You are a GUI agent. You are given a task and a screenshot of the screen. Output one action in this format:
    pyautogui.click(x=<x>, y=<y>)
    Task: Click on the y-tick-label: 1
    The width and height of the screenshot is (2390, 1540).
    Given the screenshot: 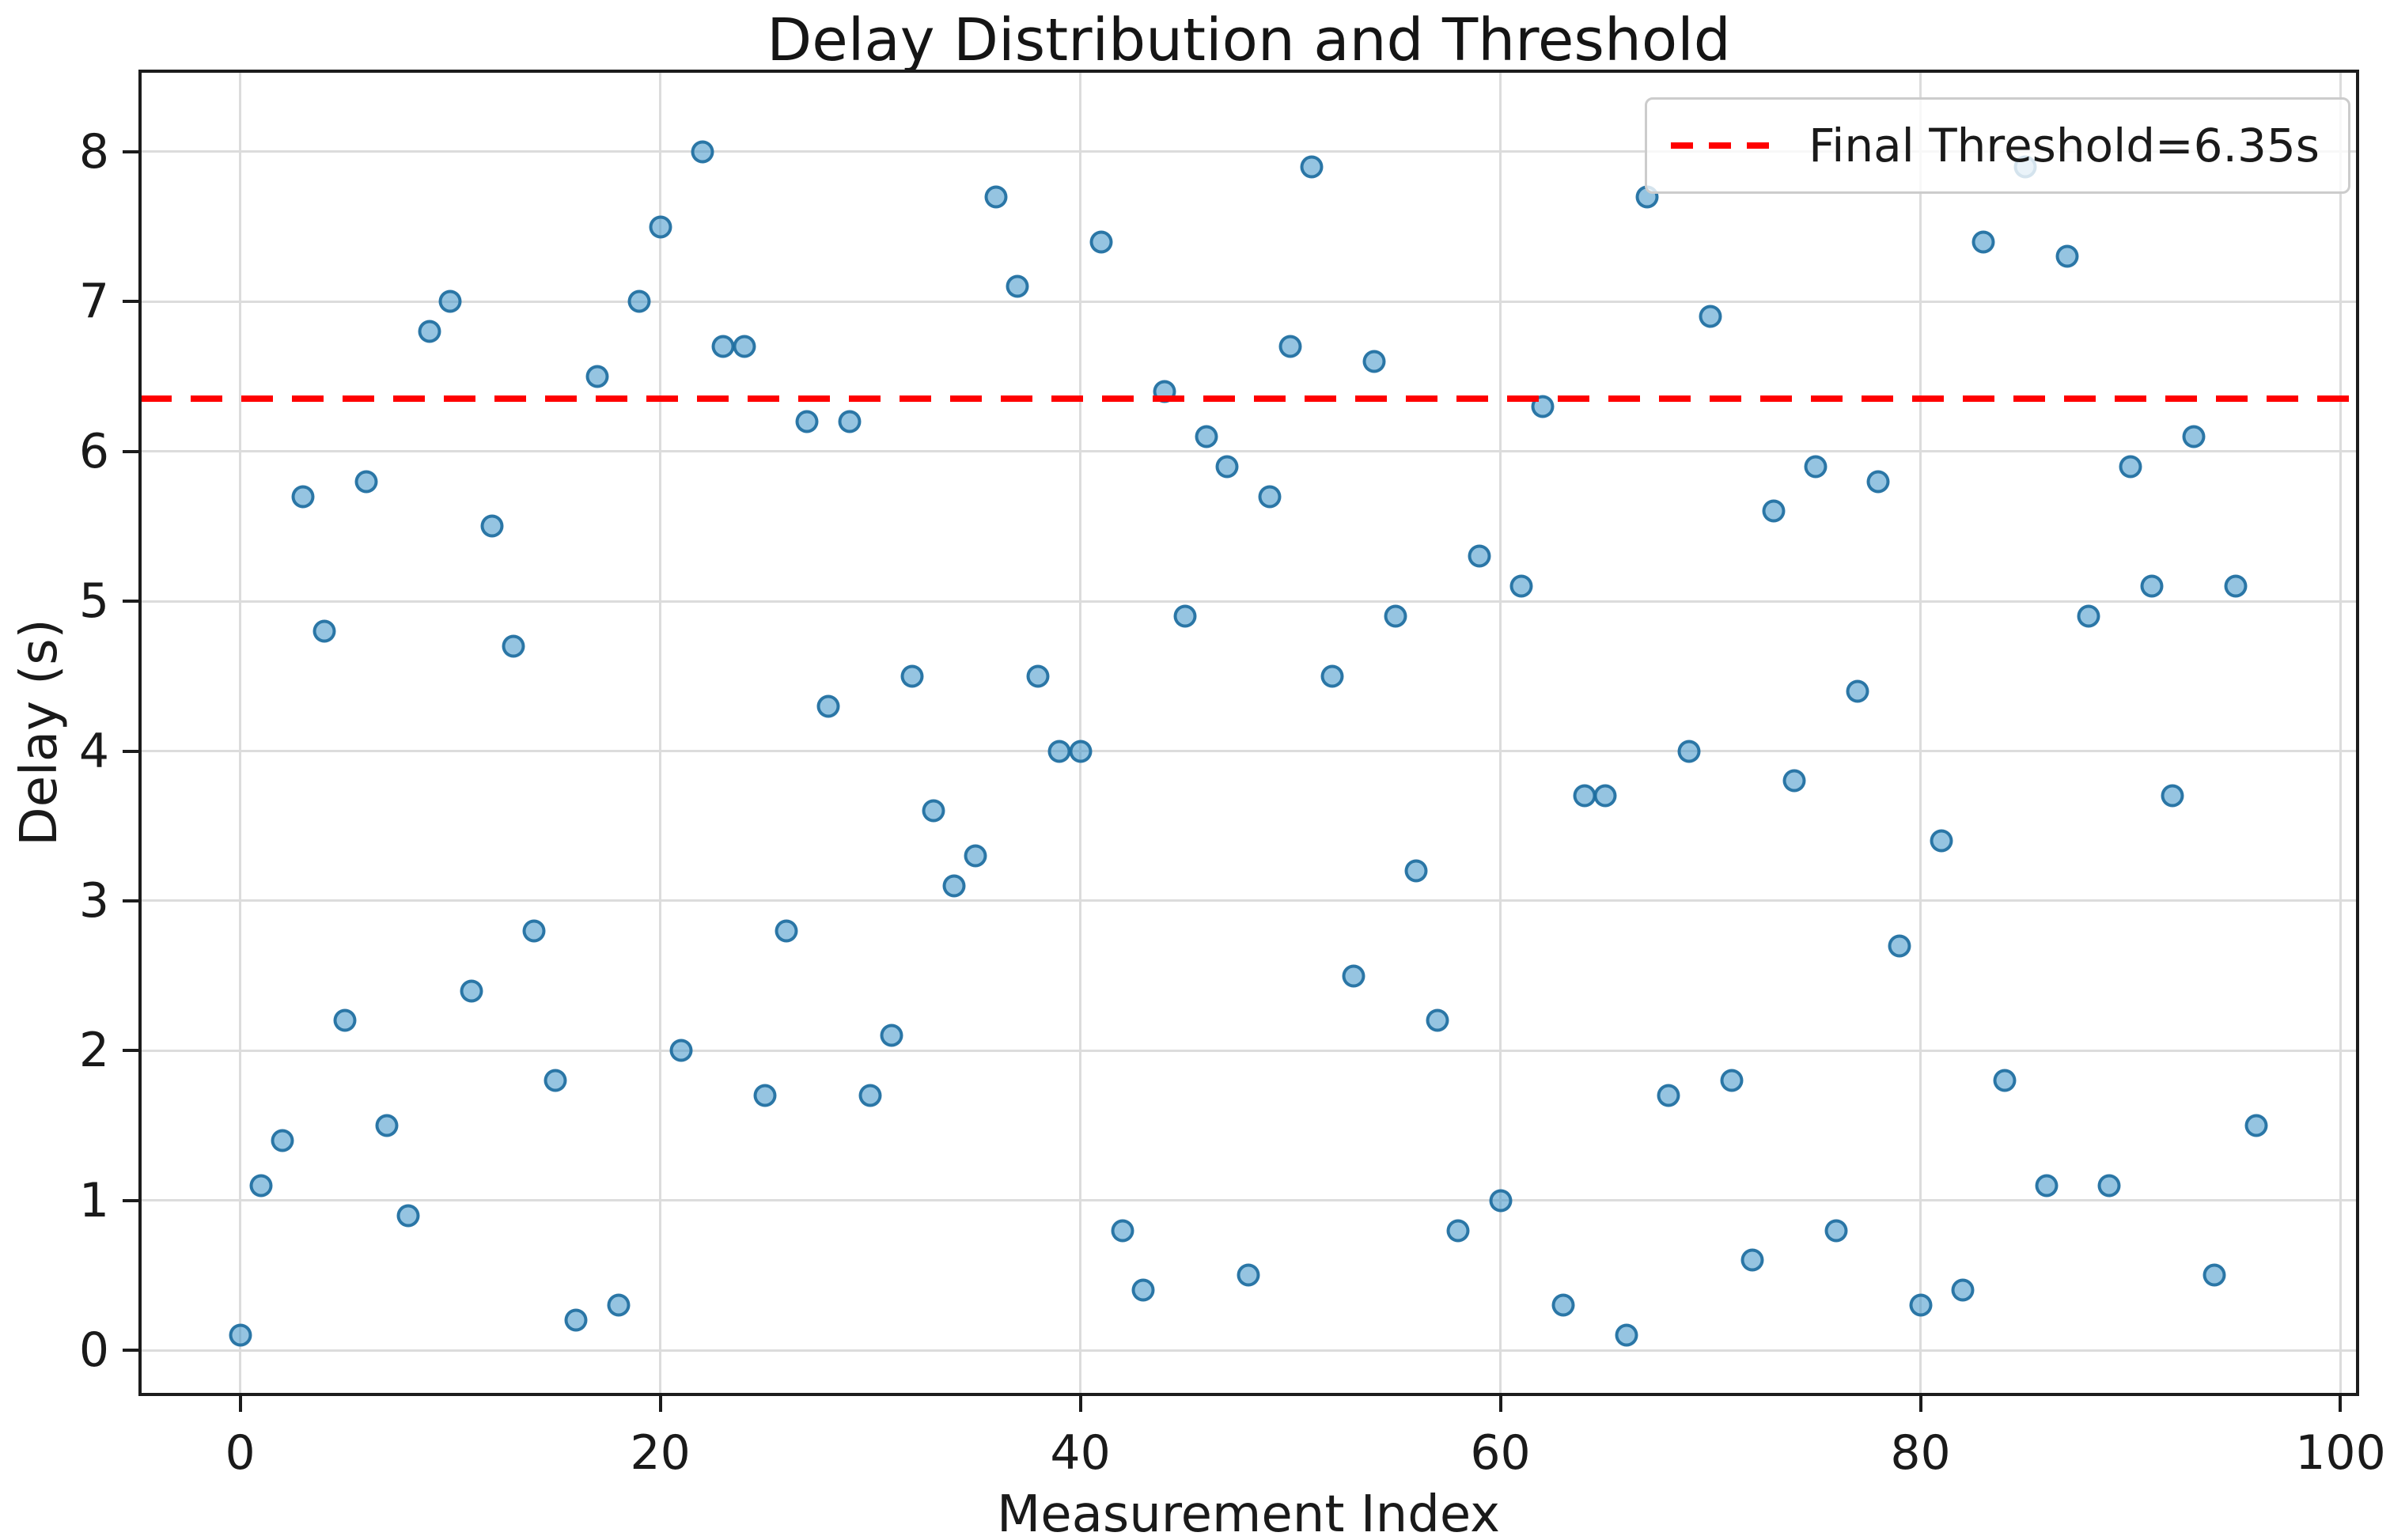 What is the action you would take?
    pyautogui.click(x=93, y=1200)
    